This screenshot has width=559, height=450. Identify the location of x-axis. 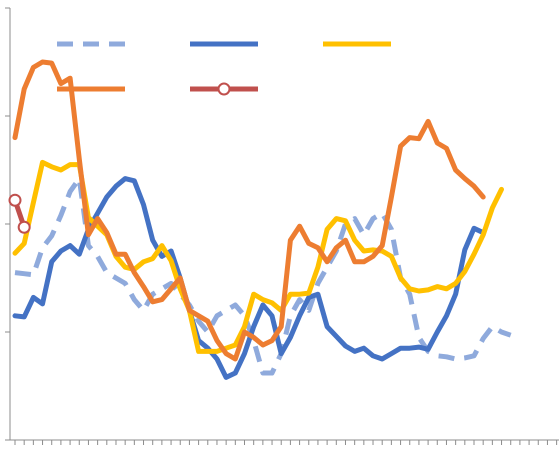
(284, 442).